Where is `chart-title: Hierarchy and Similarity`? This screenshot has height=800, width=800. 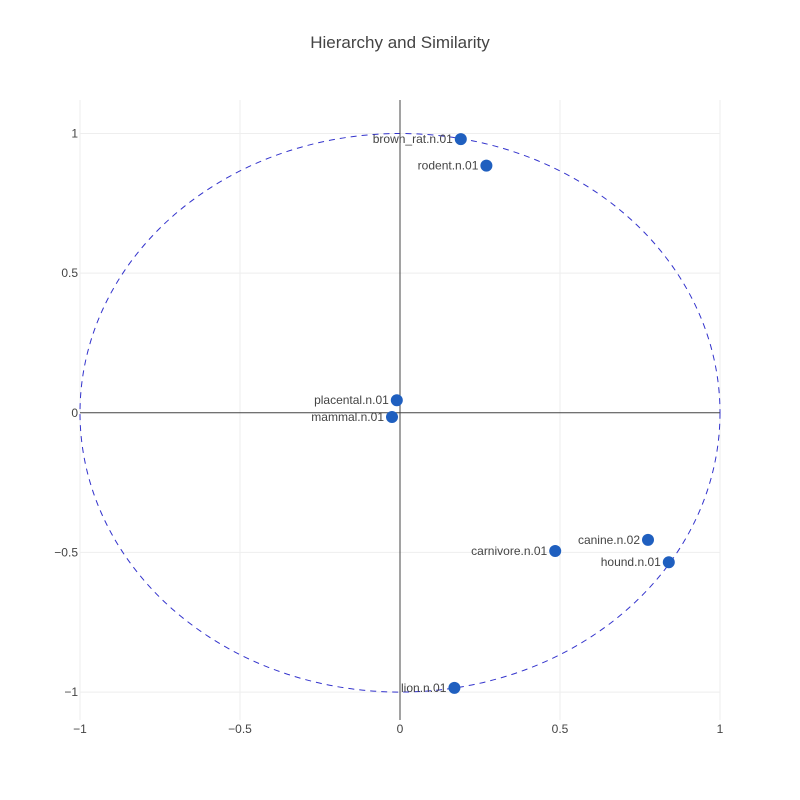 chart-title: Hierarchy and Similarity is located at coordinates (400, 42).